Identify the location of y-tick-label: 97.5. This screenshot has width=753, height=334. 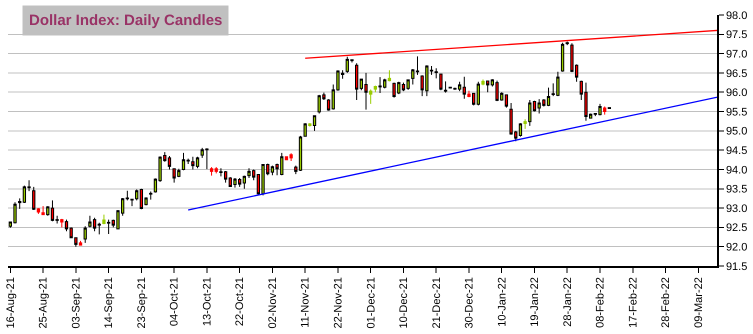
(737, 35).